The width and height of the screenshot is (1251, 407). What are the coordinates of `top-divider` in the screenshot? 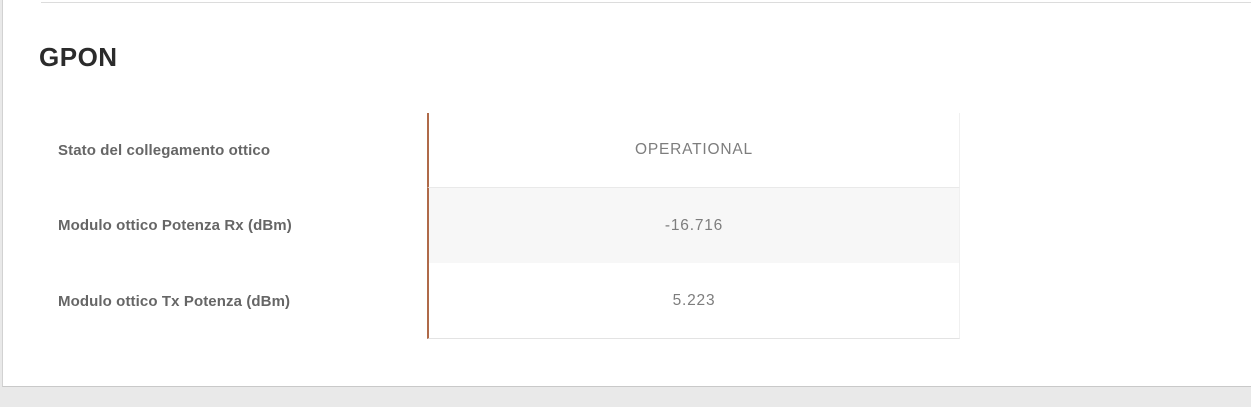 It's located at (646, 2).